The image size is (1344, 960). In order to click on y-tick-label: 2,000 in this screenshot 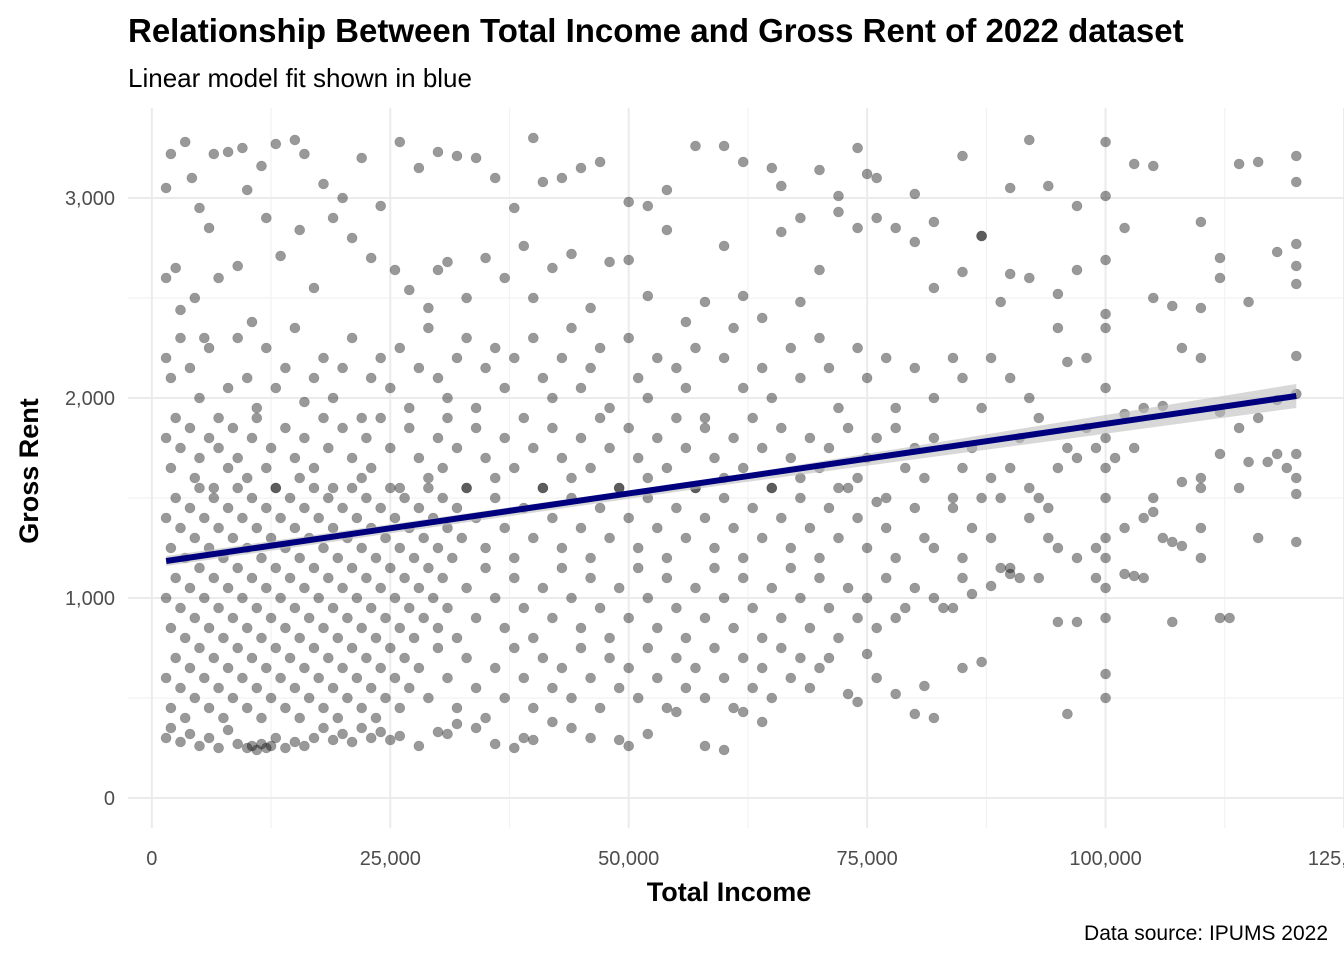, I will do `click(90, 399)`.